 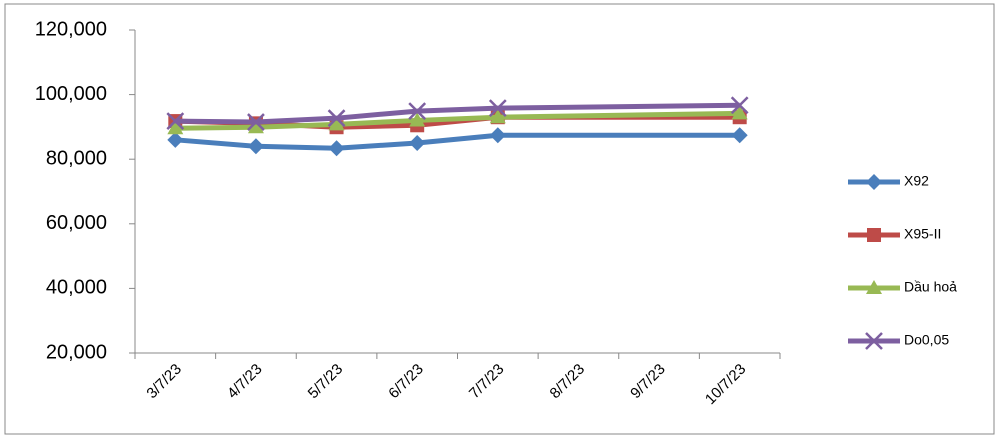 What do you see at coordinates (71, 29) in the screenshot?
I see `y-tick-label: 120,000` at bounding box center [71, 29].